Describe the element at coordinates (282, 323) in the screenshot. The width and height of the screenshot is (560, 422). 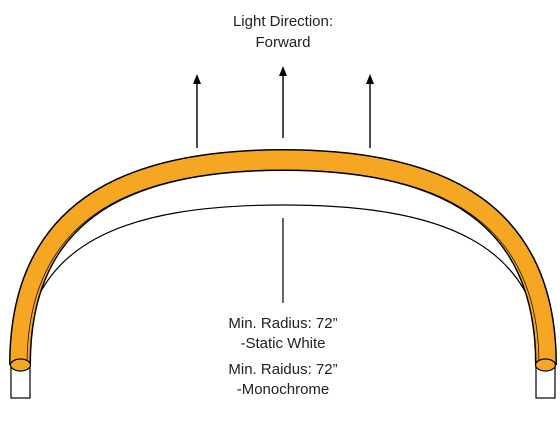
I see `radius-static-white-title: Min. Radius: 72”` at that location.